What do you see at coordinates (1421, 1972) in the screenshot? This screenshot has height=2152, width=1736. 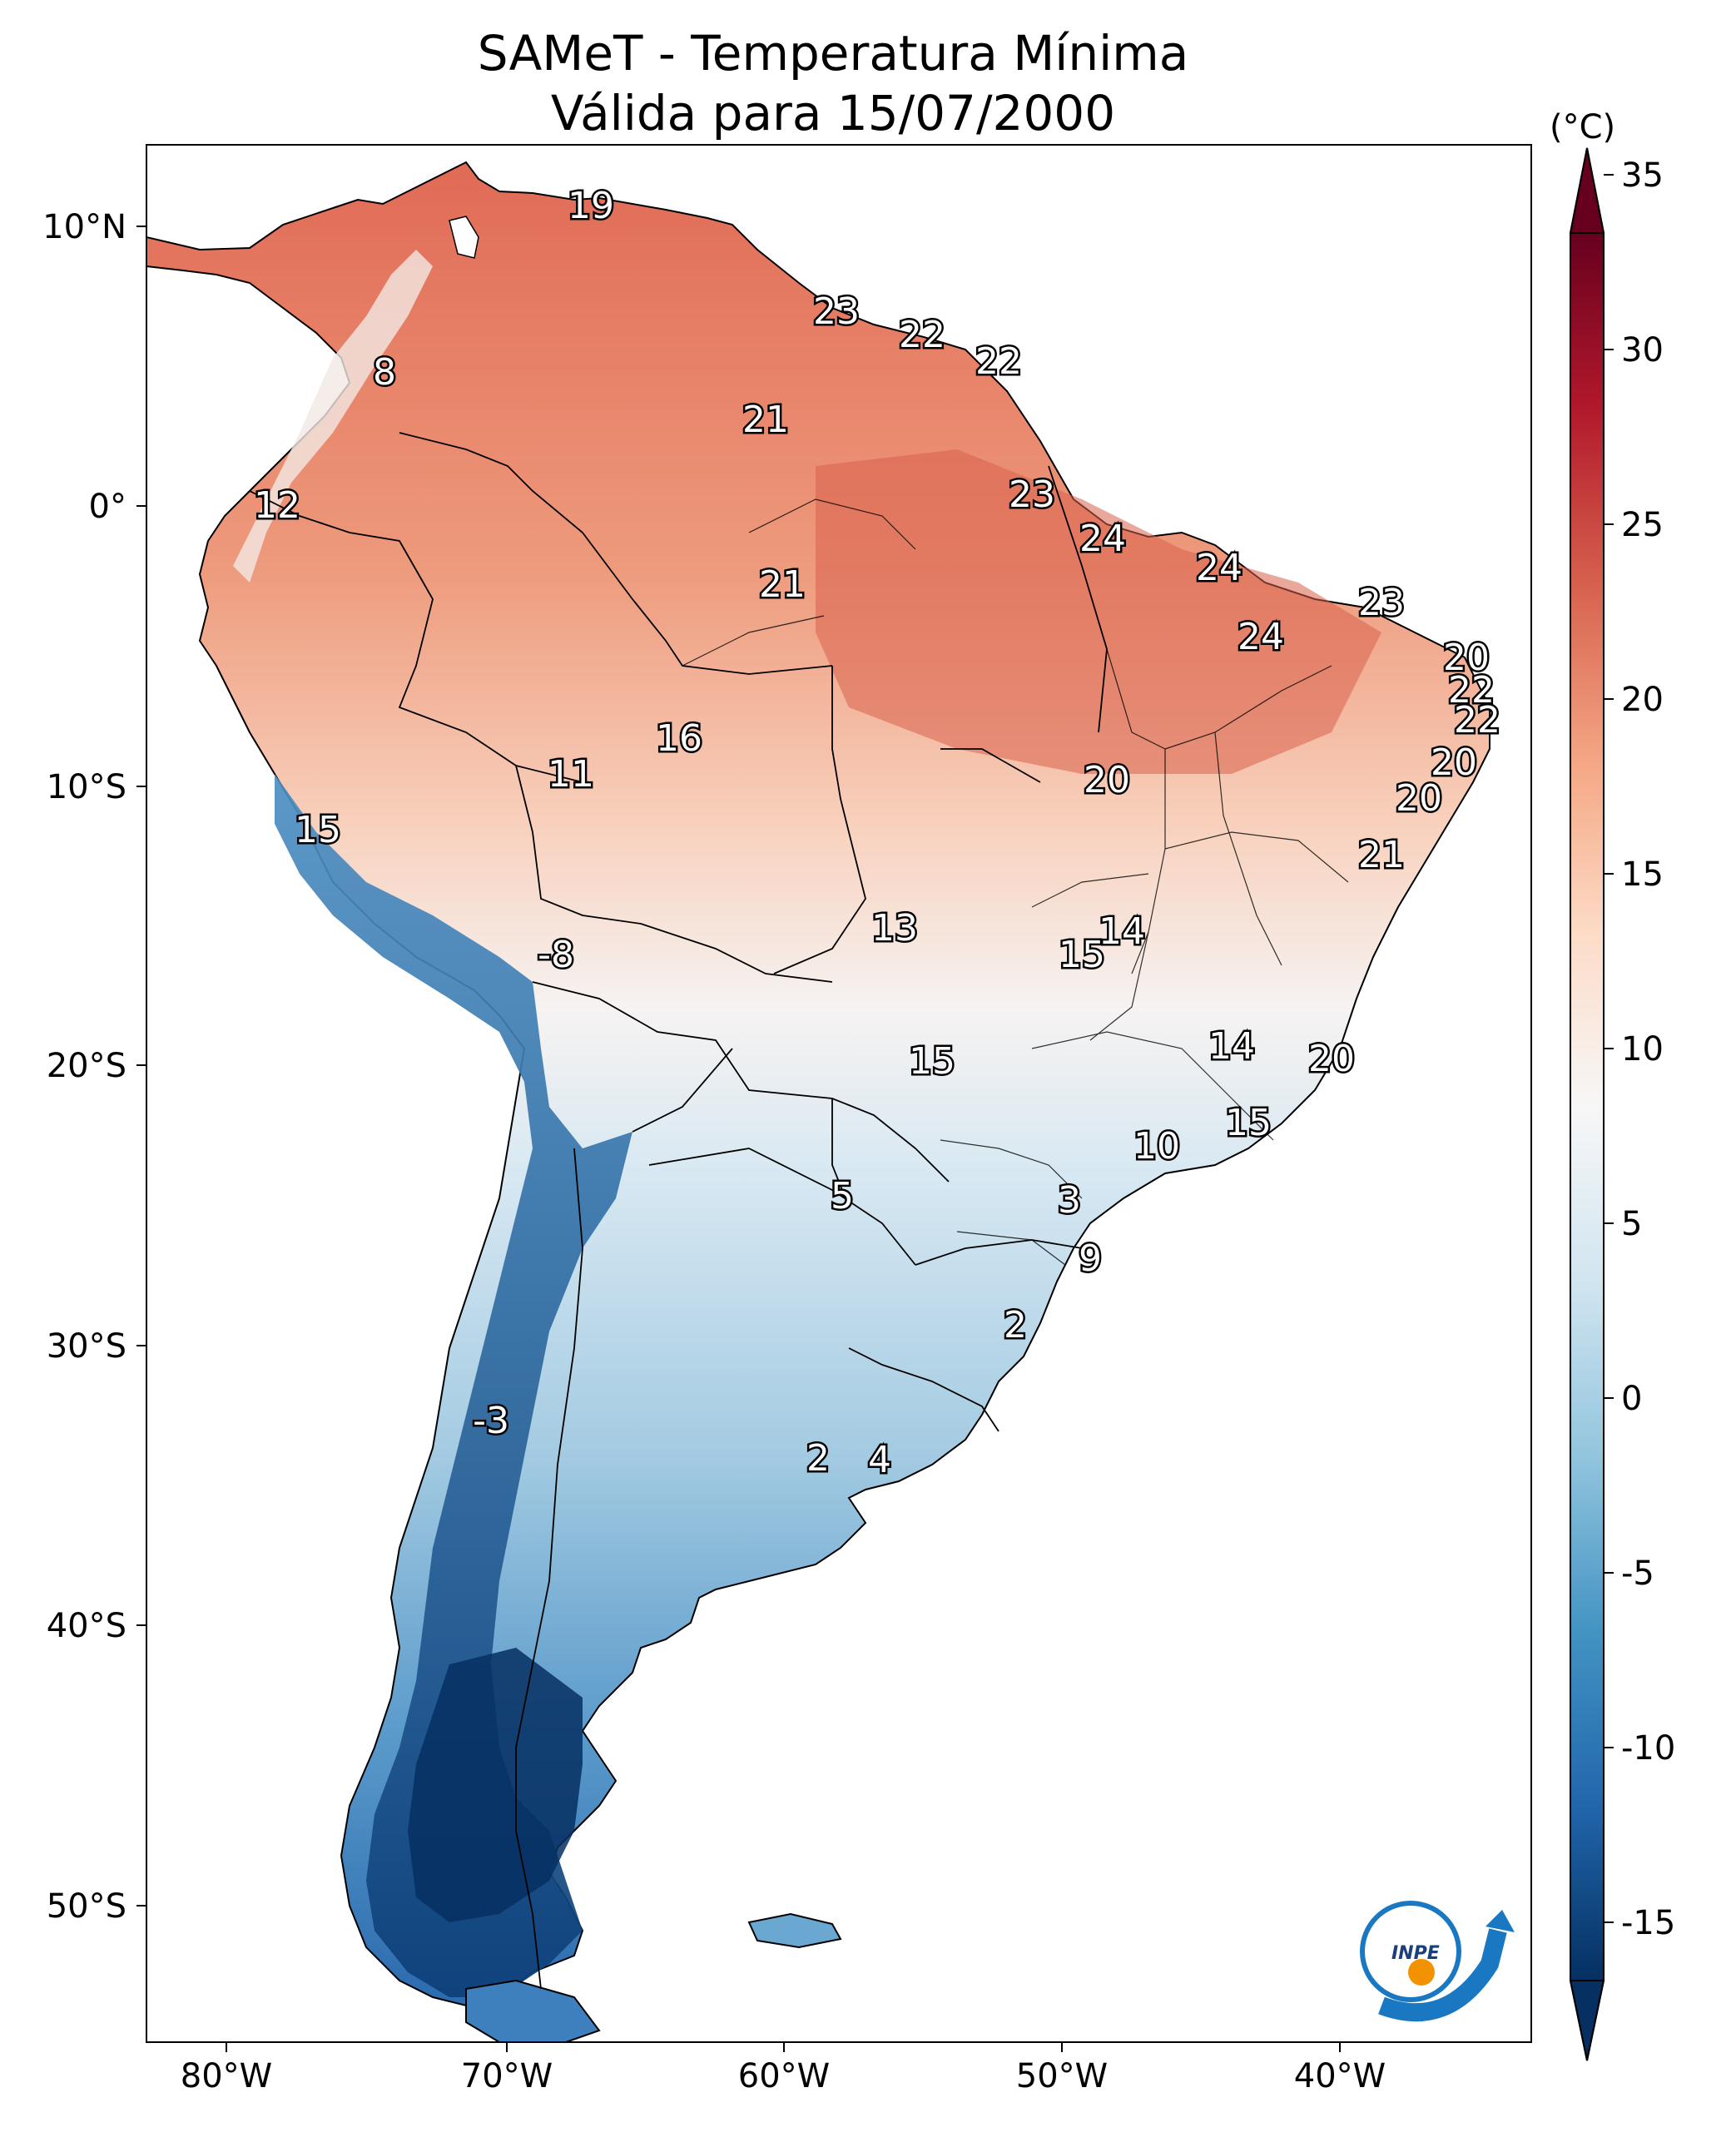 I see `logo-dot-icon` at bounding box center [1421, 1972].